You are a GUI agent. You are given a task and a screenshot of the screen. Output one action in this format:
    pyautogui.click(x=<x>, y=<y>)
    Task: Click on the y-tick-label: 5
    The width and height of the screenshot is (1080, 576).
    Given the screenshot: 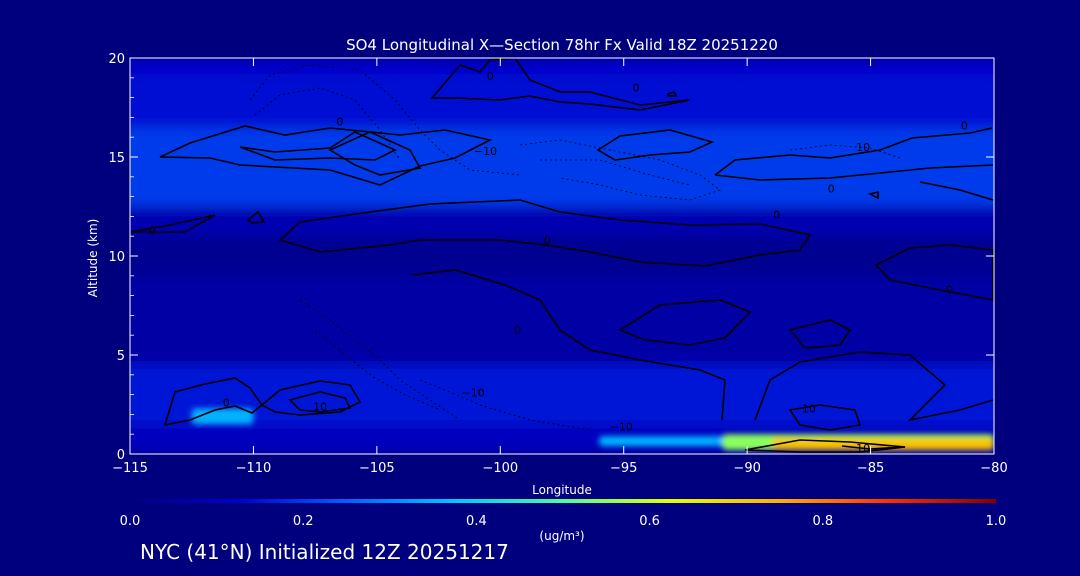 What is the action you would take?
    pyautogui.click(x=121, y=356)
    